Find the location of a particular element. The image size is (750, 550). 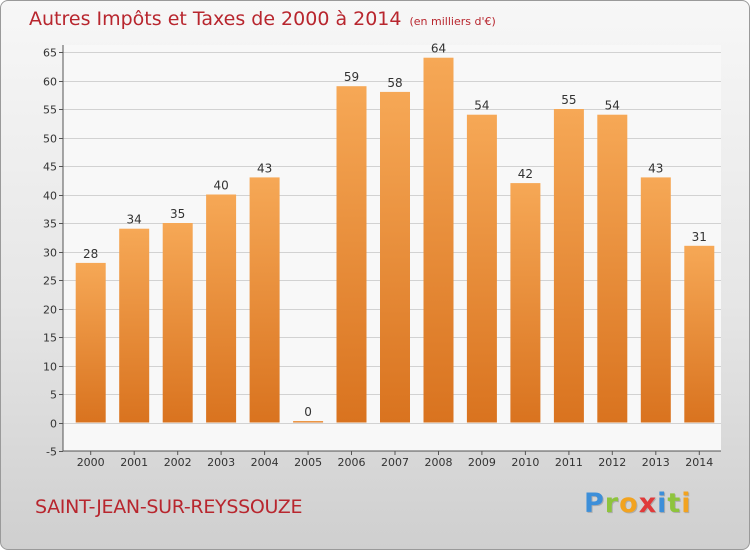

y-tick-label: 5 is located at coordinates (53, 395).